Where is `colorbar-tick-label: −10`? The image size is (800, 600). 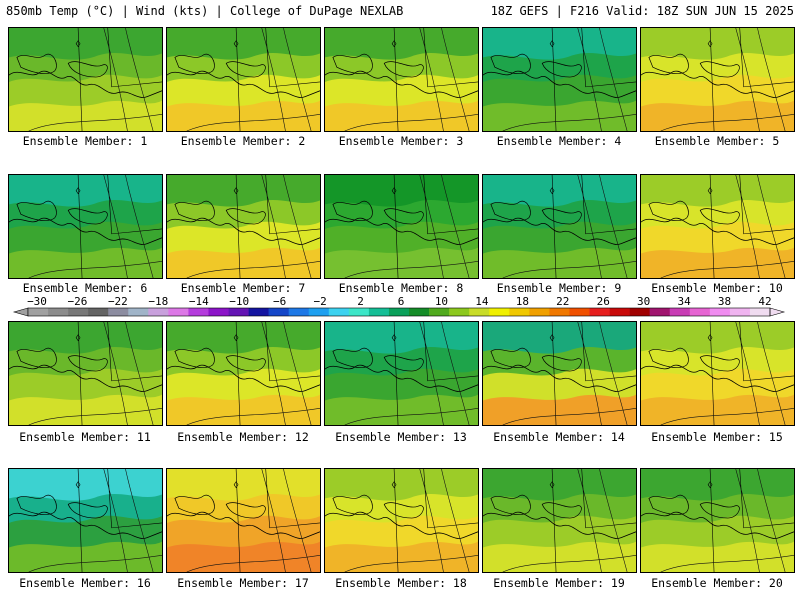
colorbar-tick-label: −10 is located at coordinates (239, 301).